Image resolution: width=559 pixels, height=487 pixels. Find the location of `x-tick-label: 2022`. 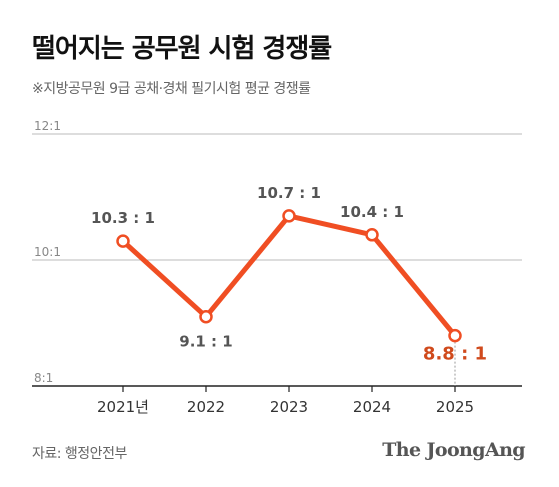

x-tick-label: 2022 is located at coordinates (206, 407).